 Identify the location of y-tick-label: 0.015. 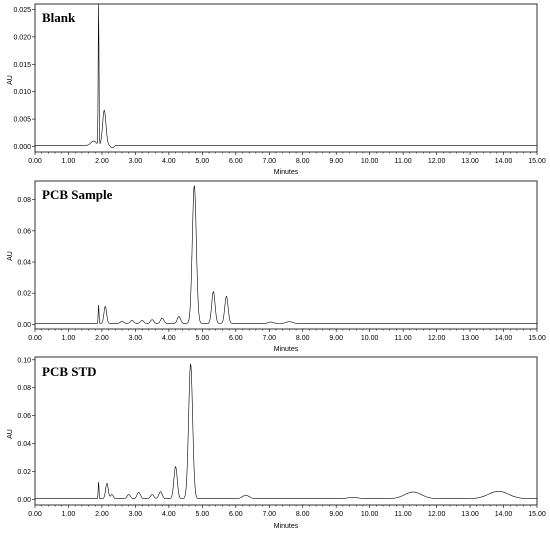
(22, 65).